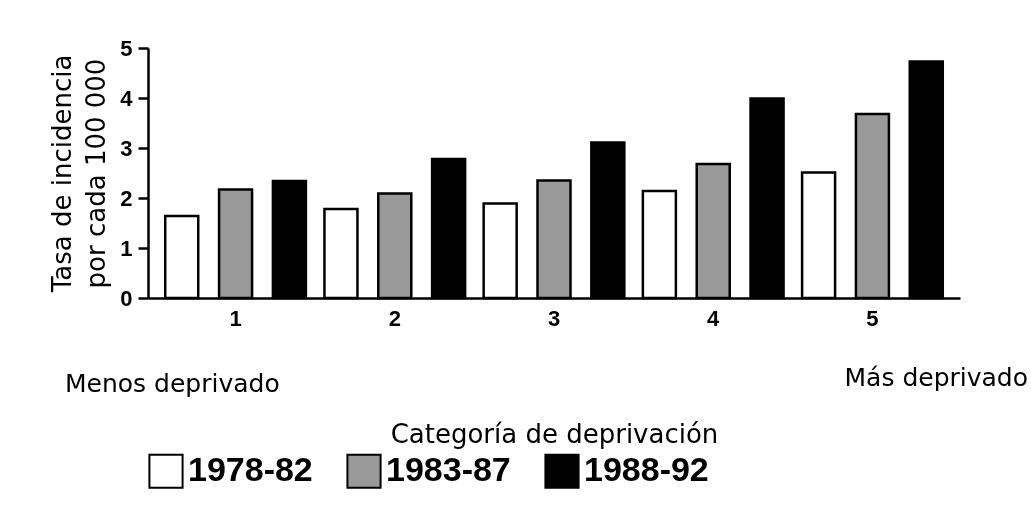  Describe the element at coordinates (126, 48) in the screenshot. I see `y-tick-label: 5` at that location.